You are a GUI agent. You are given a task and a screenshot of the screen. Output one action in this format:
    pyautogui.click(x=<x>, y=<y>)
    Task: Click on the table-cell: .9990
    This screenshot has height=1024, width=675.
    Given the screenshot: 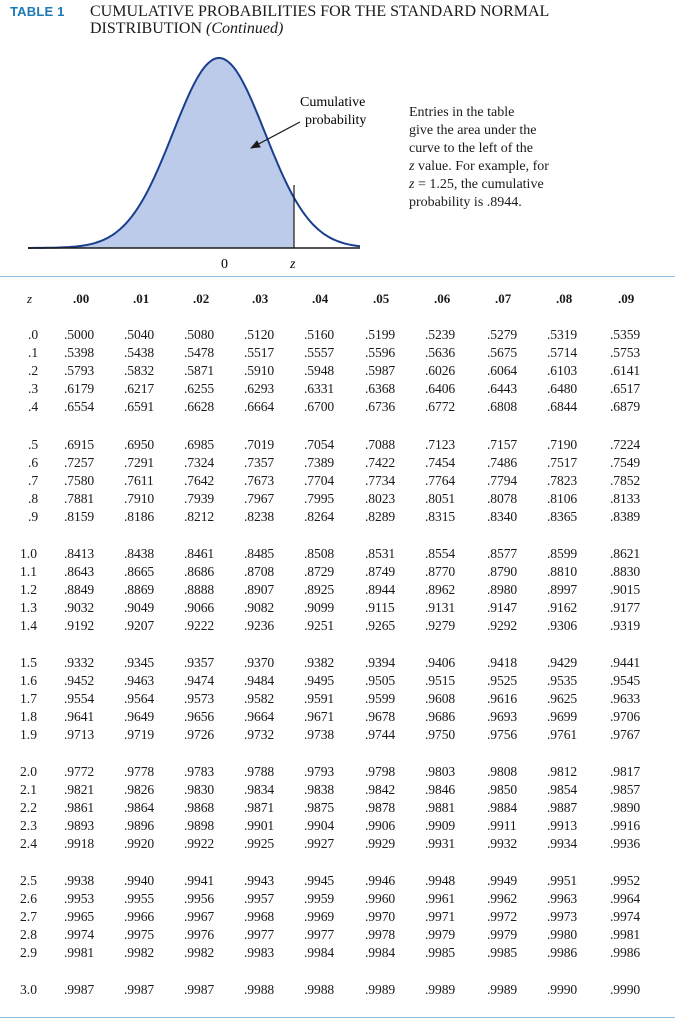 What is the action you would take?
    pyautogui.click(x=625, y=989)
    